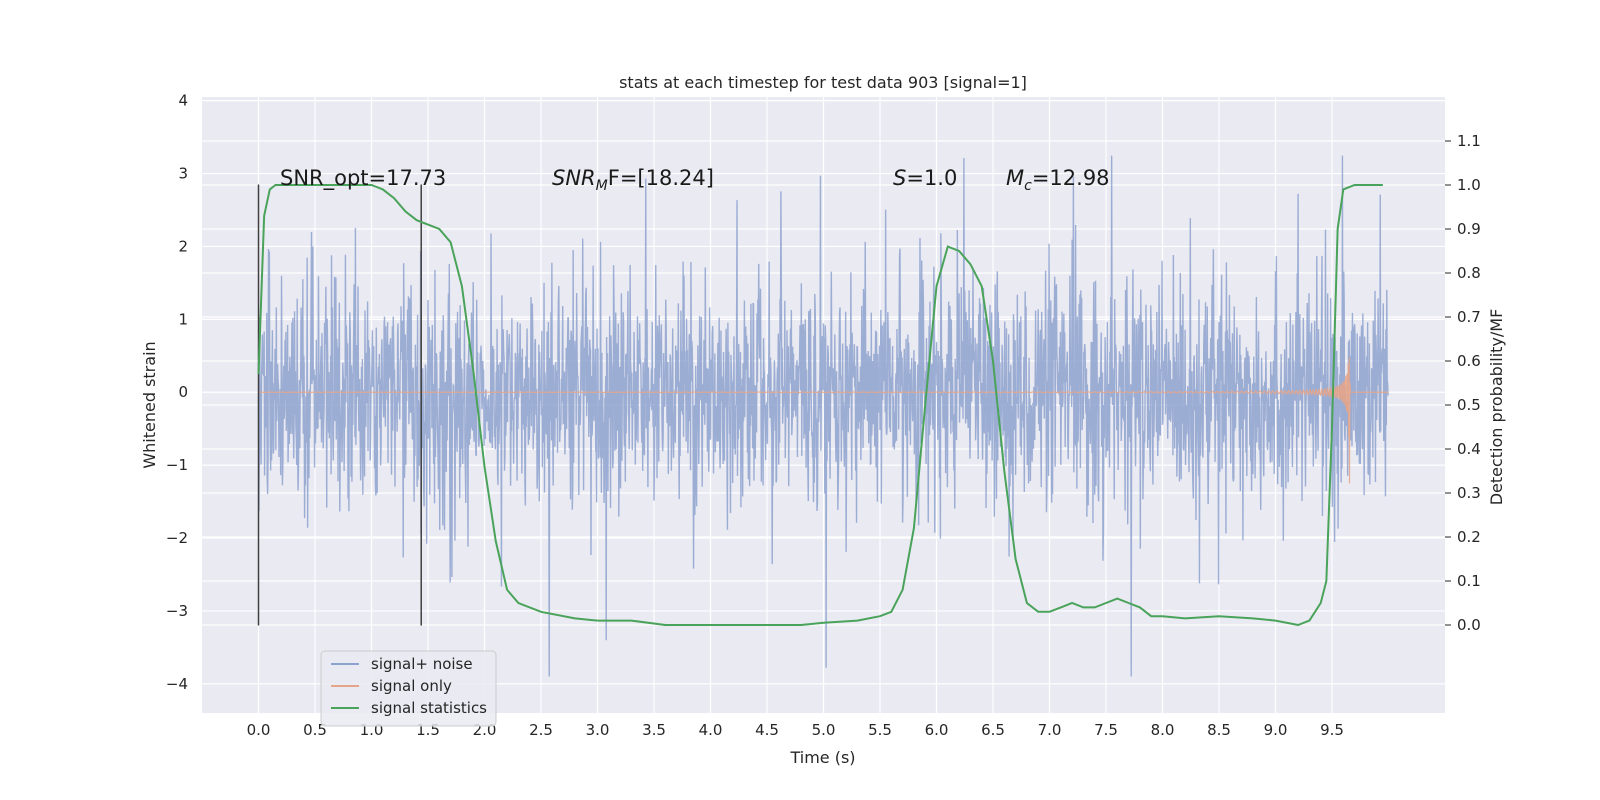 The width and height of the screenshot is (1600, 800). Describe the element at coordinates (177, 684) in the screenshot. I see `y-tick-label: −4` at that location.